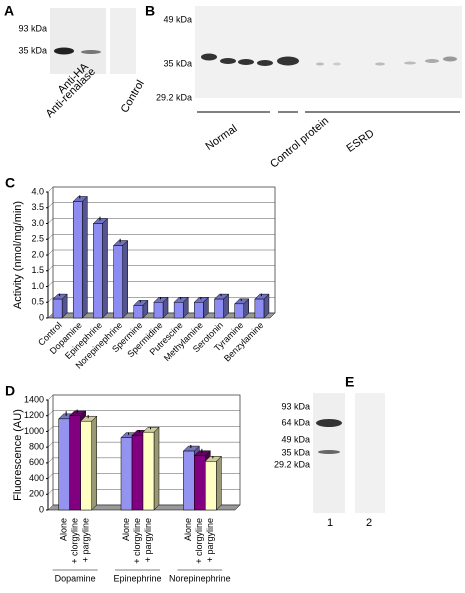 Image resolution: width=465 pixels, height=593 pixels. I want to click on panel-letter: A, so click(9, 11).